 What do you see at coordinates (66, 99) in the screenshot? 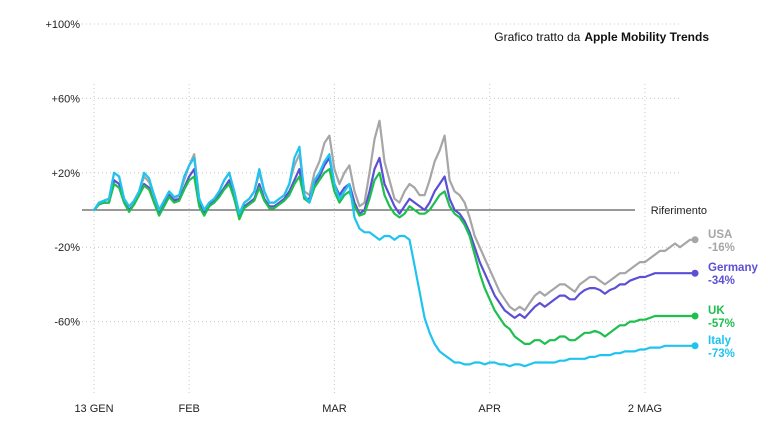
I see `y-tick-label: +60%` at bounding box center [66, 99].